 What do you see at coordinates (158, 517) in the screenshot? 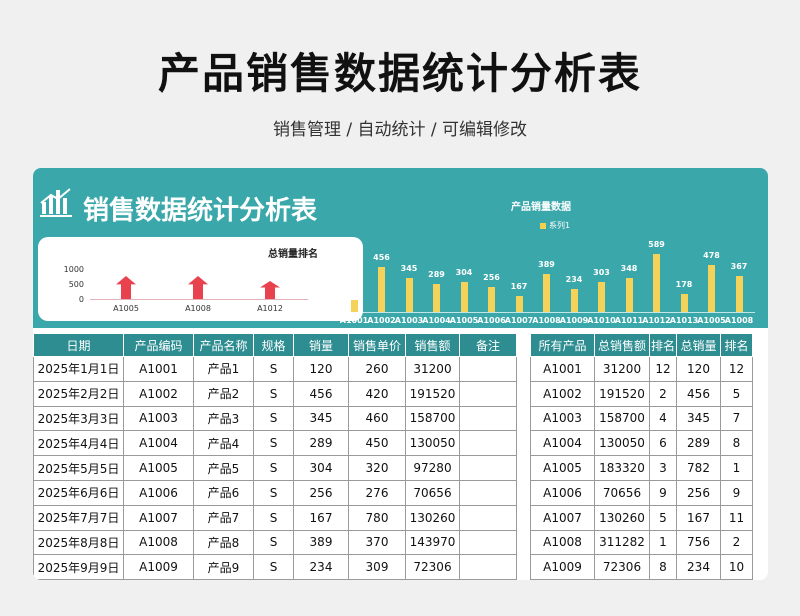
I see `table-cell: A1007` at bounding box center [158, 517].